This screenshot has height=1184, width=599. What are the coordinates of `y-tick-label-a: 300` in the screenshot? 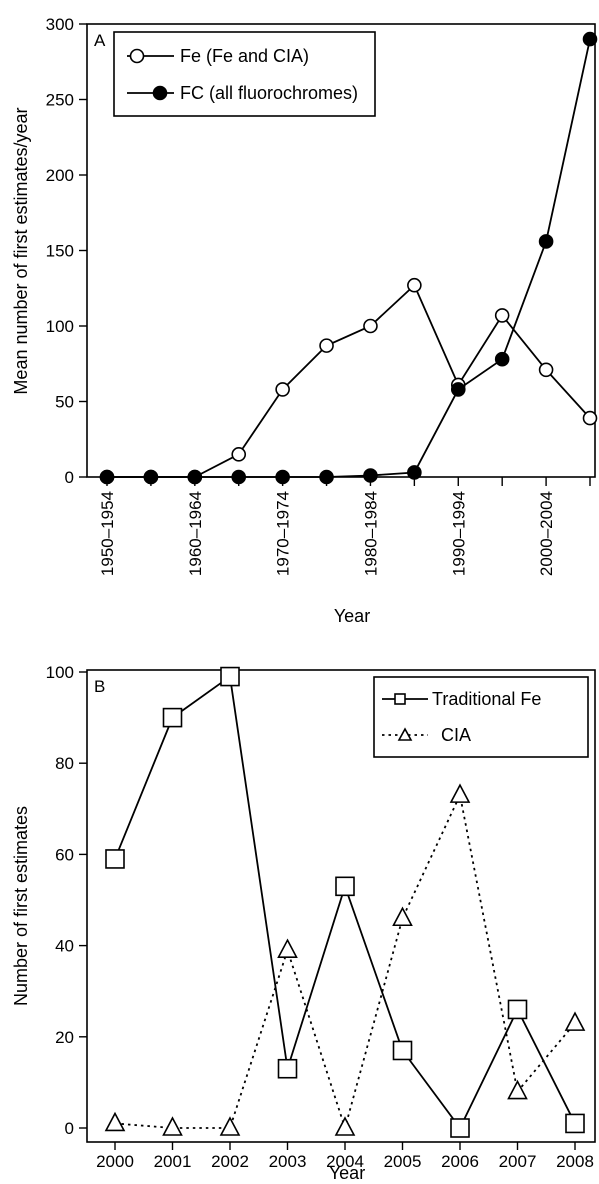 It's located at (60, 24).